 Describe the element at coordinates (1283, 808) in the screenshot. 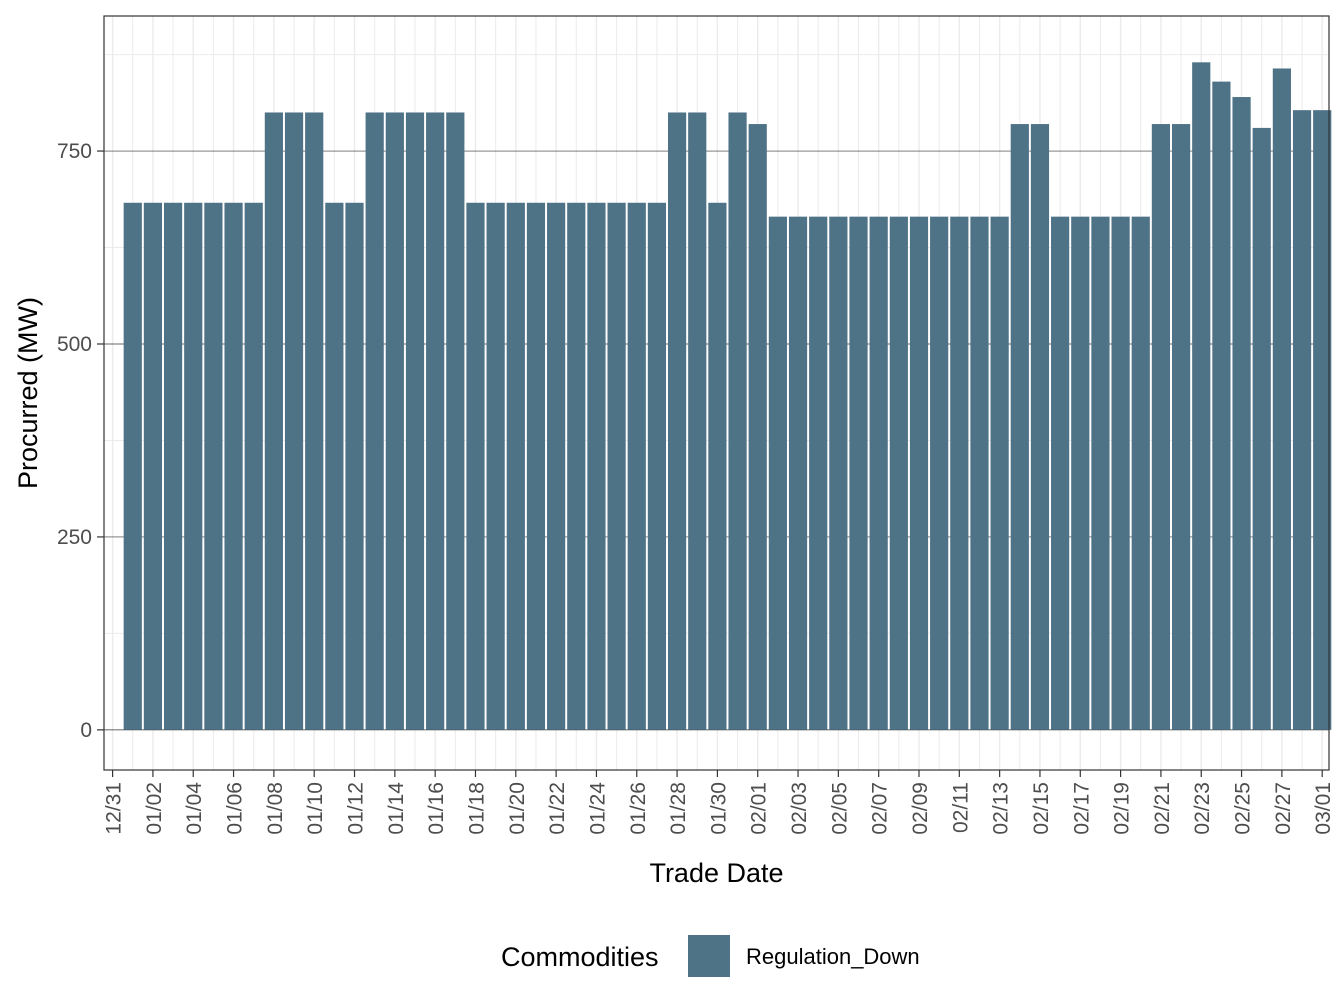

I see `x-tick-label: 02/27` at that location.